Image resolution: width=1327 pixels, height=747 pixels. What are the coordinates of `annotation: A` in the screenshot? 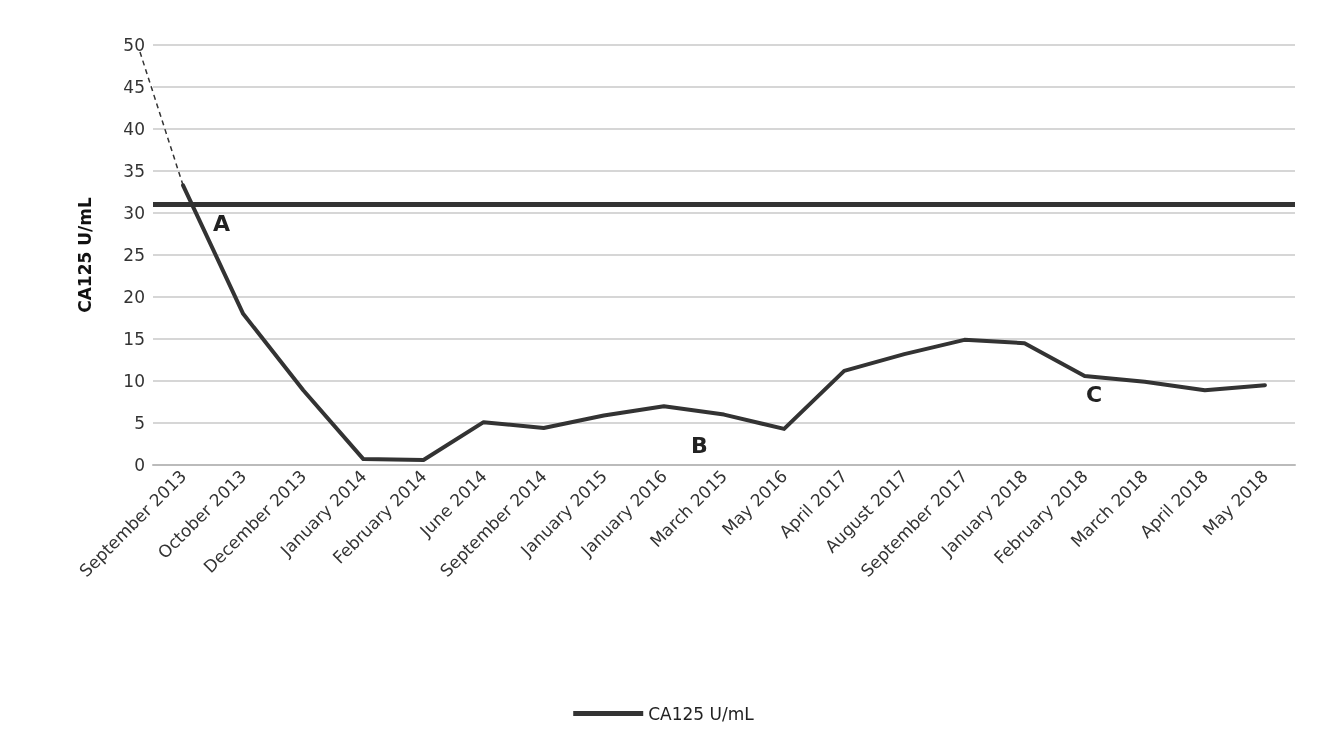 It's located at (222, 223).